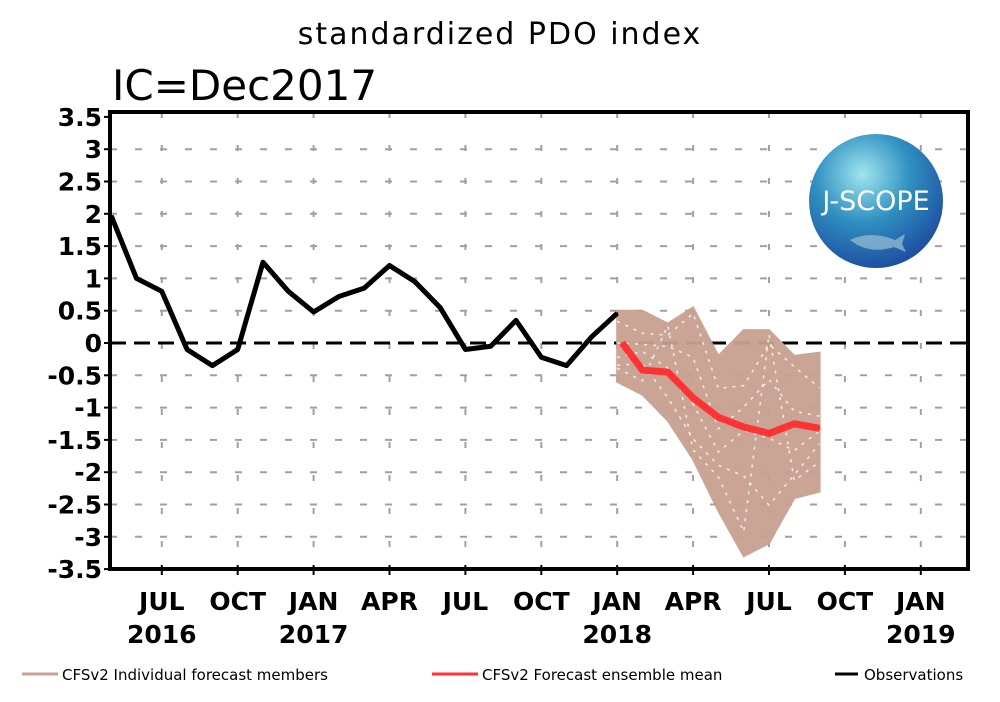 This screenshot has width=1000, height=702. I want to click on forecast-members-envelope, so click(718, 432).